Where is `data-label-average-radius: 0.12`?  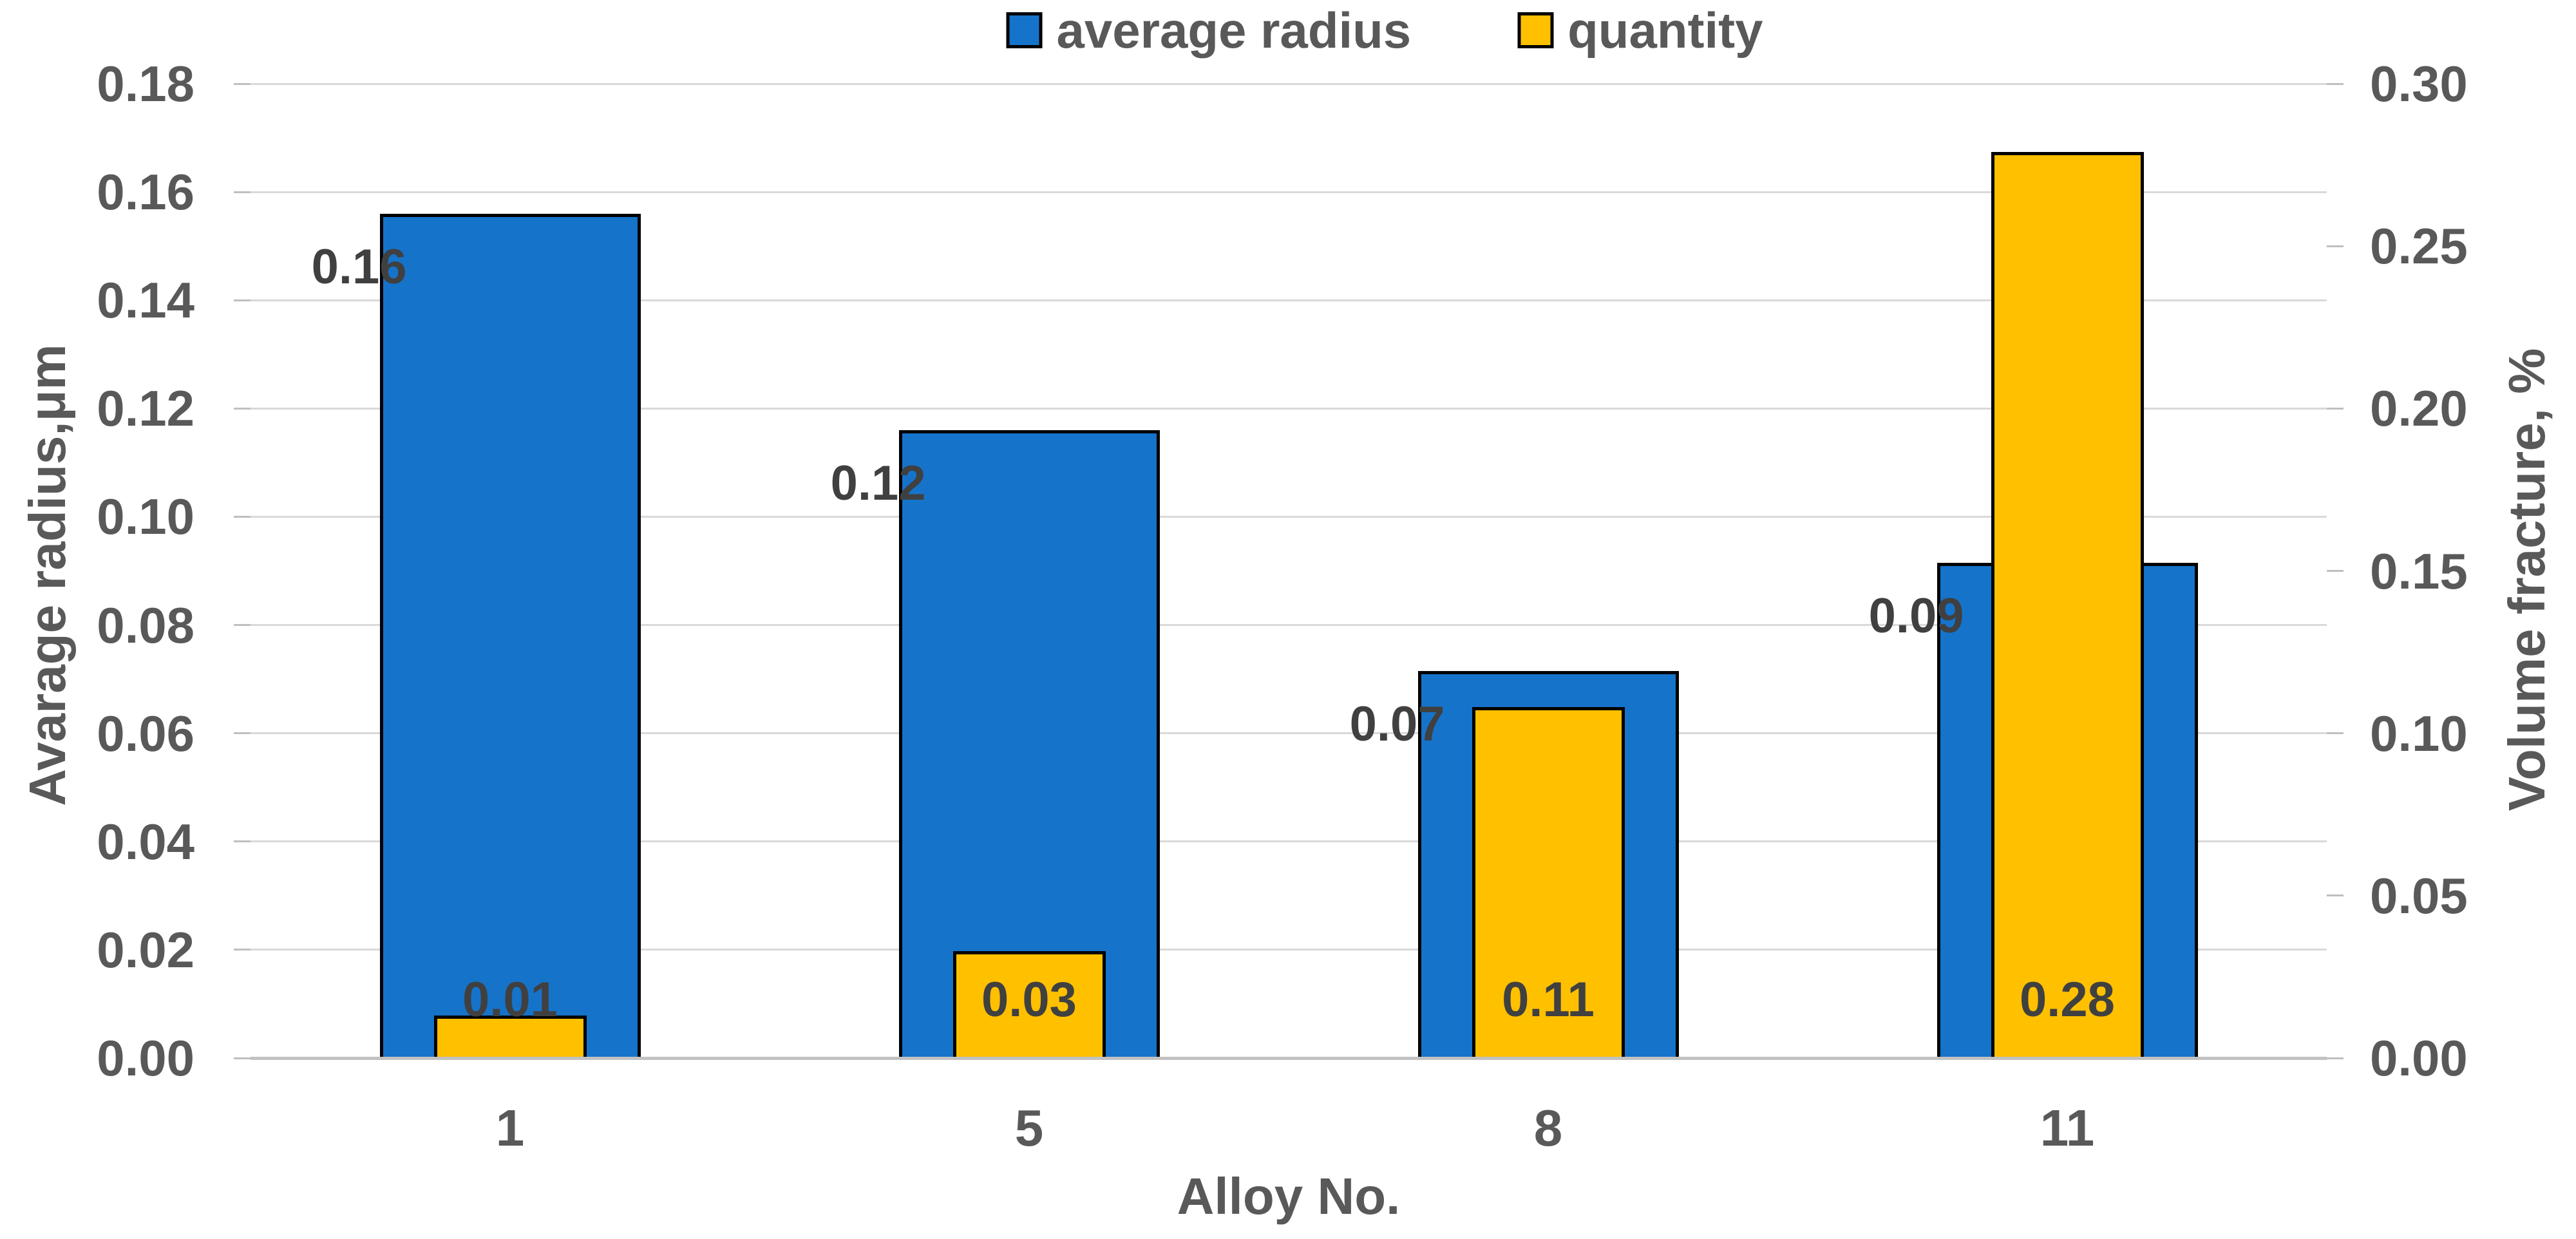 data-label-average-radius: 0.12 is located at coordinates (878, 483).